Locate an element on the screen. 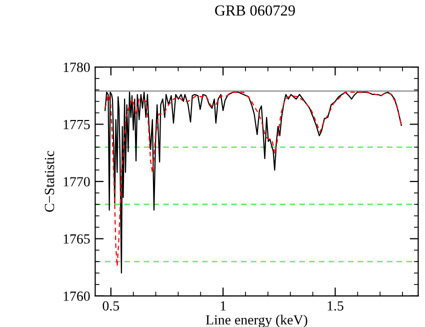  y-tick-label: 1765 is located at coordinates (77, 239).